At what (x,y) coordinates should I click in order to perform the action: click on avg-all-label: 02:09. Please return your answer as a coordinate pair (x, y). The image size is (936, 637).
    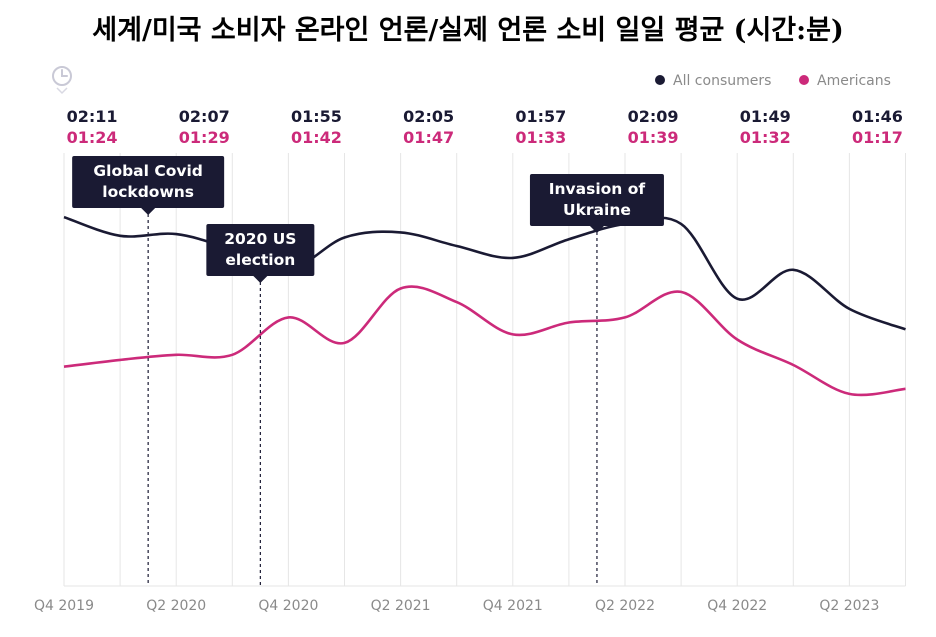
    Looking at the image, I should click on (653, 116).